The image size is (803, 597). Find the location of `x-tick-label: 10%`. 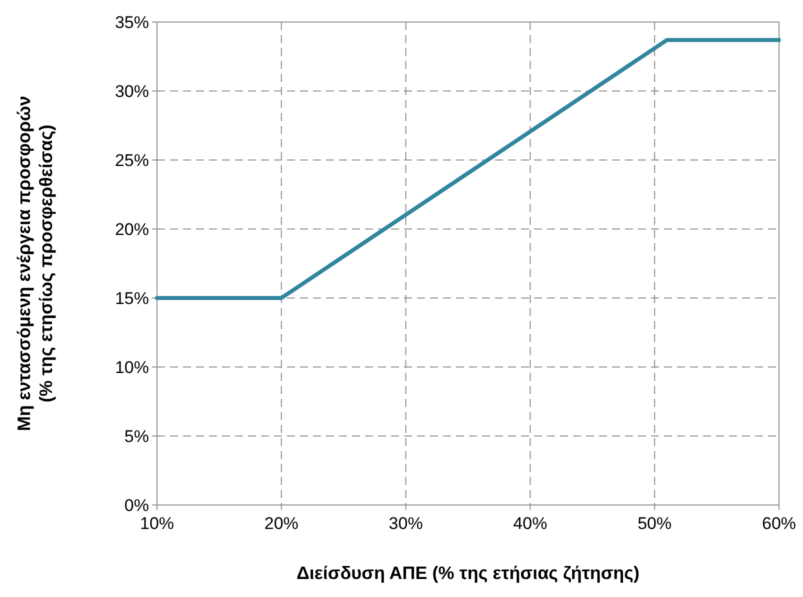

x-tick-label: 10% is located at coordinates (157, 523).